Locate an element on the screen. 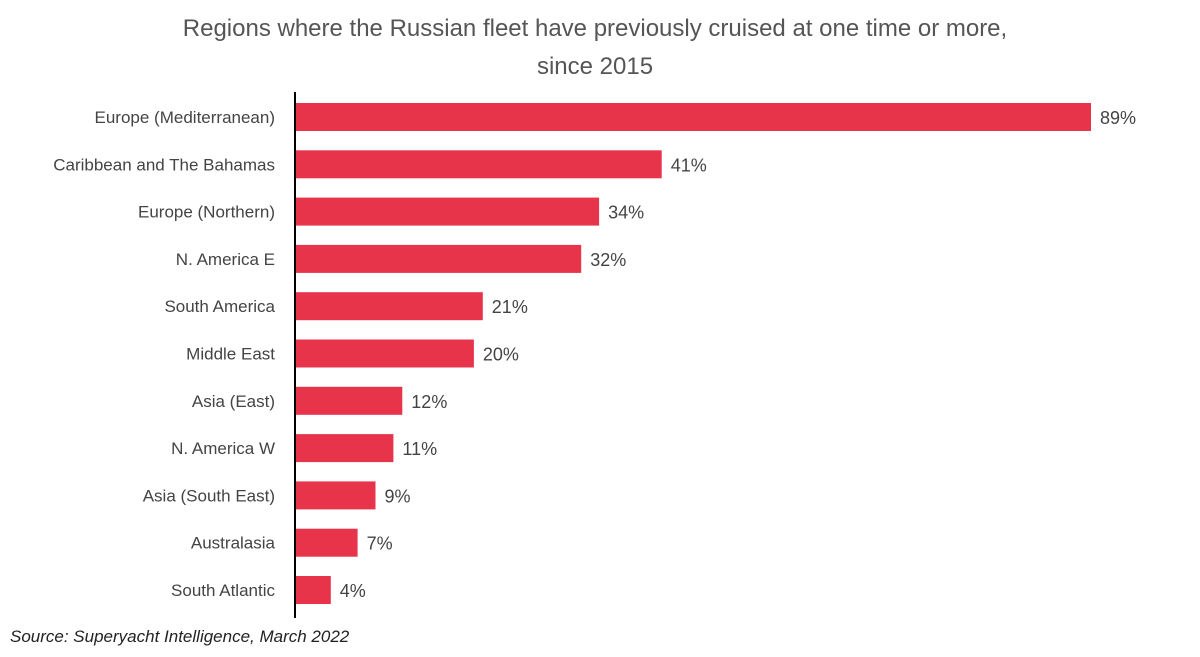 Image resolution: width=1200 pixels, height=657 pixels. data-label: 9% is located at coordinates (398, 496).